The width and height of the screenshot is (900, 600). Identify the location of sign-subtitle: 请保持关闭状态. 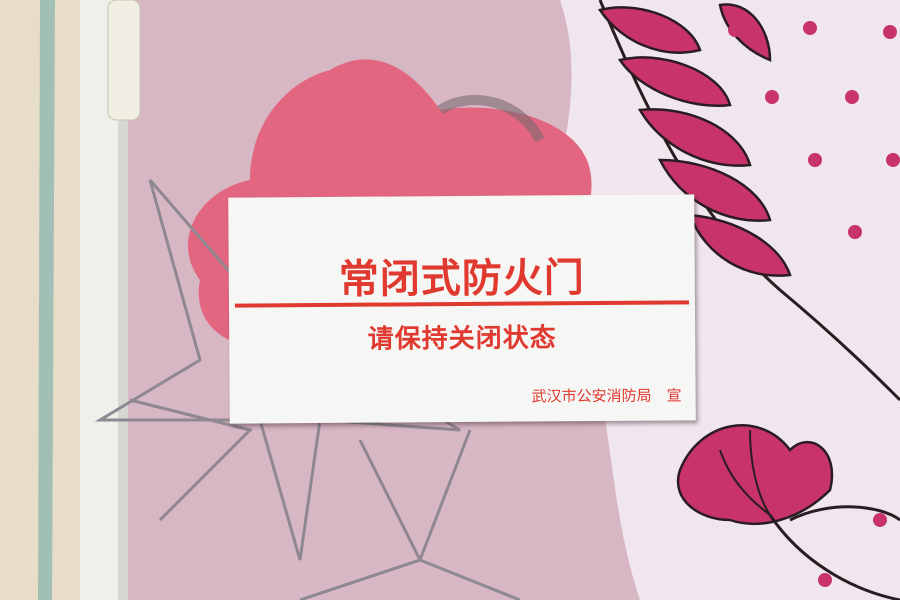
(462, 339).